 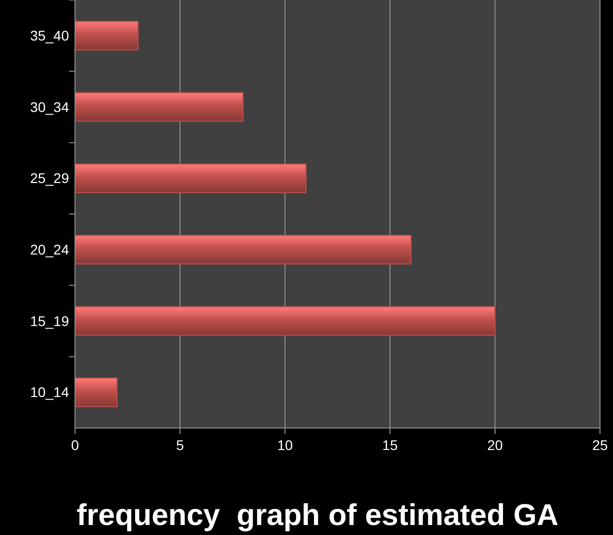 What do you see at coordinates (600, 445) in the screenshot?
I see `x-tick-label: 25` at bounding box center [600, 445].